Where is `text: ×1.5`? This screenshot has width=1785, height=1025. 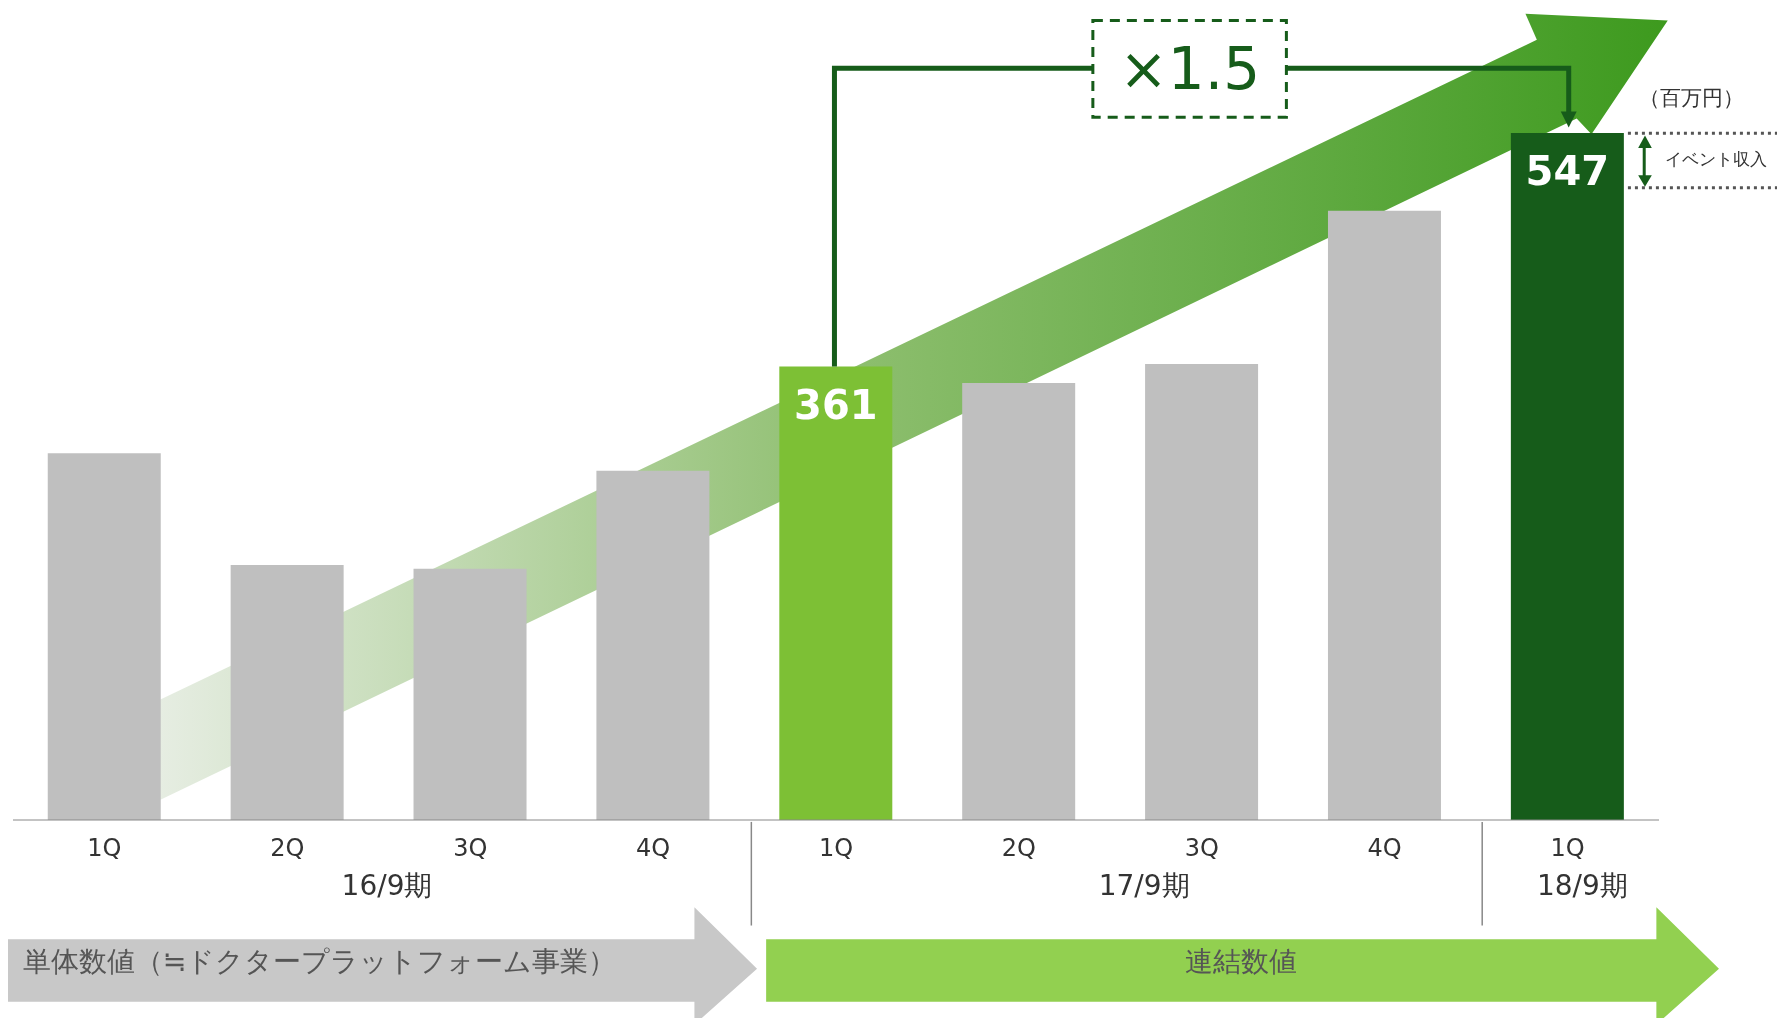
text: ×1.5 is located at coordinates (1190, 69).